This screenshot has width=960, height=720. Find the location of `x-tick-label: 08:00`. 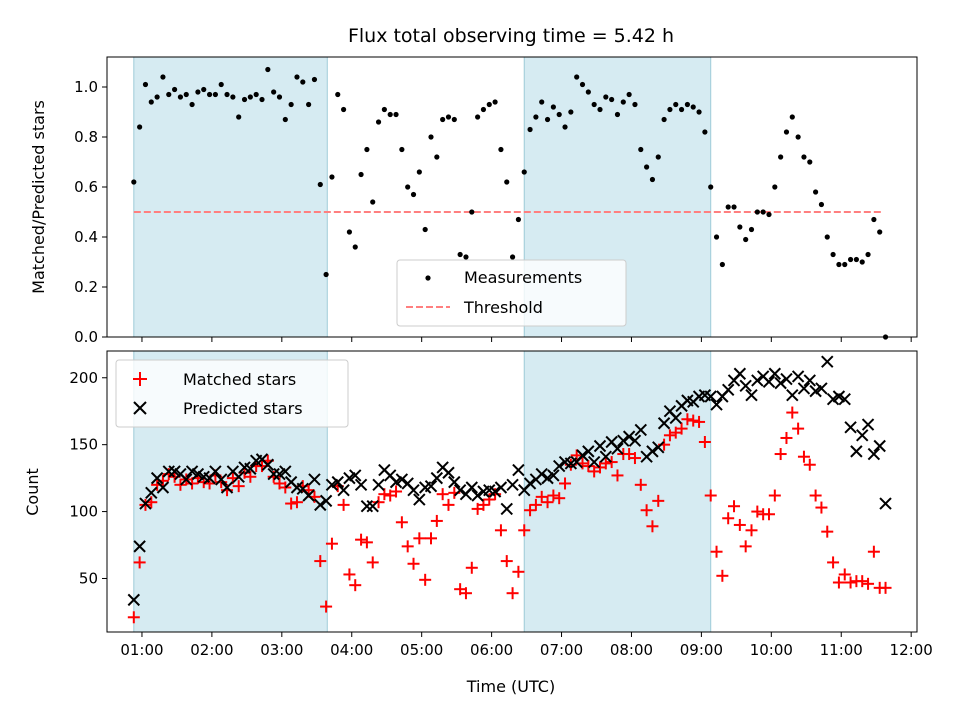

x-tick-label: 08:00 is located at coordinates (631, 650).